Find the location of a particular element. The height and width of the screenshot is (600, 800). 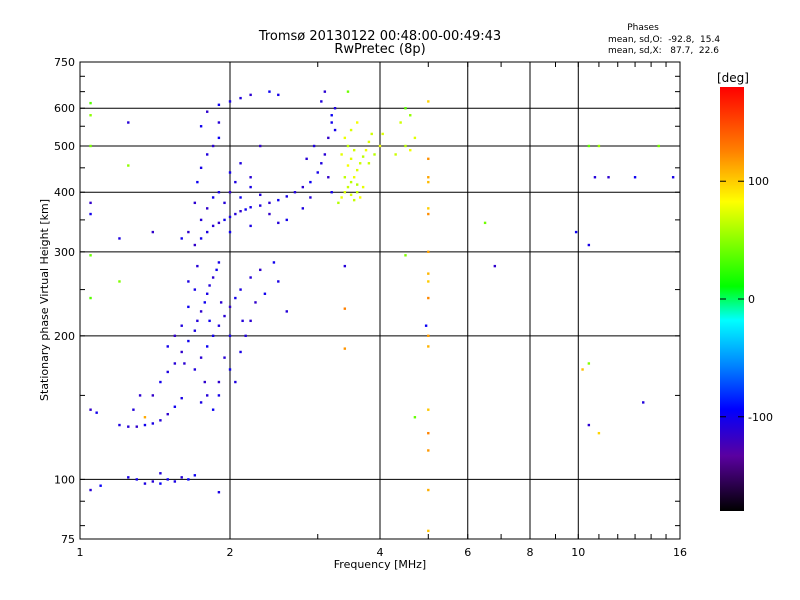

y-tick-labels: 75 100 200 300 400 500 600 750 is located at coordinates (64, 301).